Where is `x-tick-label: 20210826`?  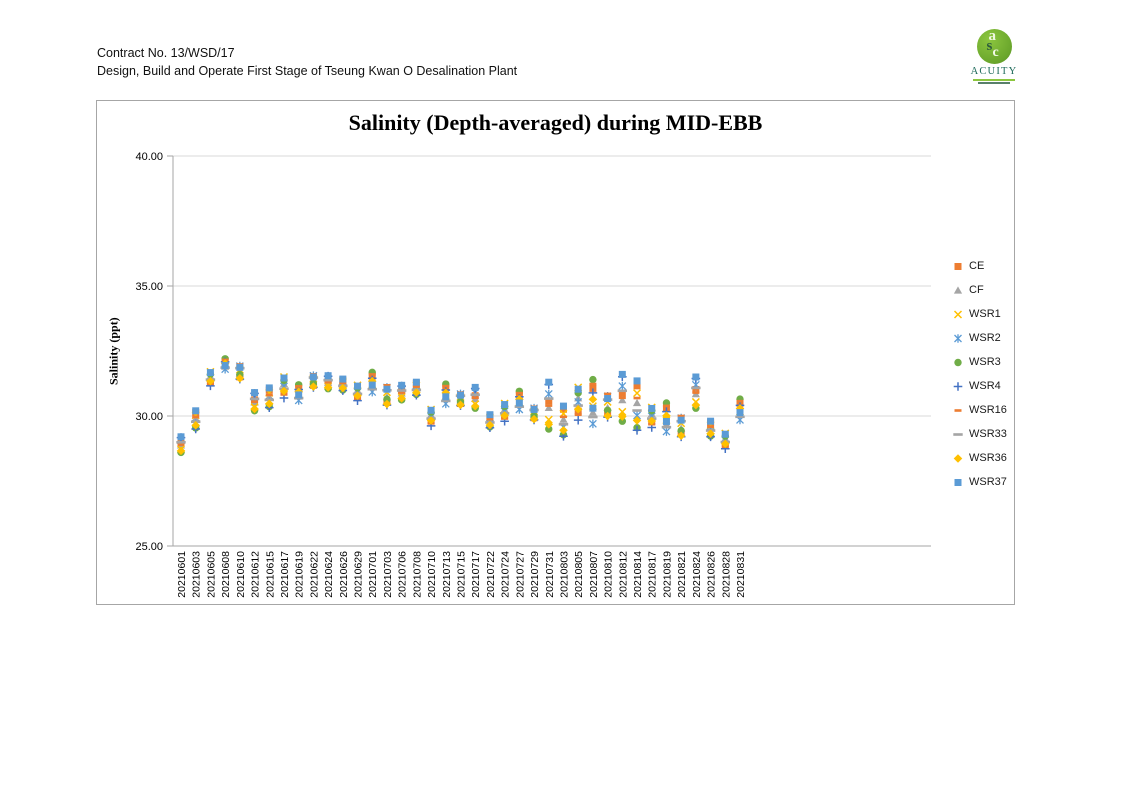 x-tick-label: 20210826 is located at coordinates (712, 574).